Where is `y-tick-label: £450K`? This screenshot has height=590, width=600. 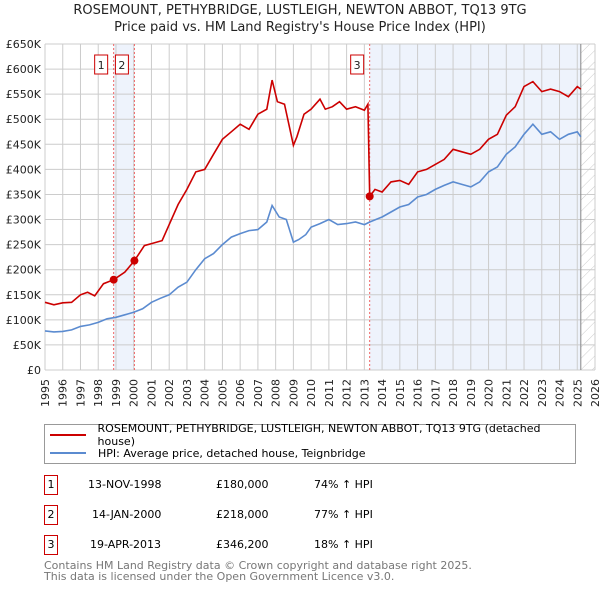 y-tick-label: £450K is located at coordinates (24, 144).